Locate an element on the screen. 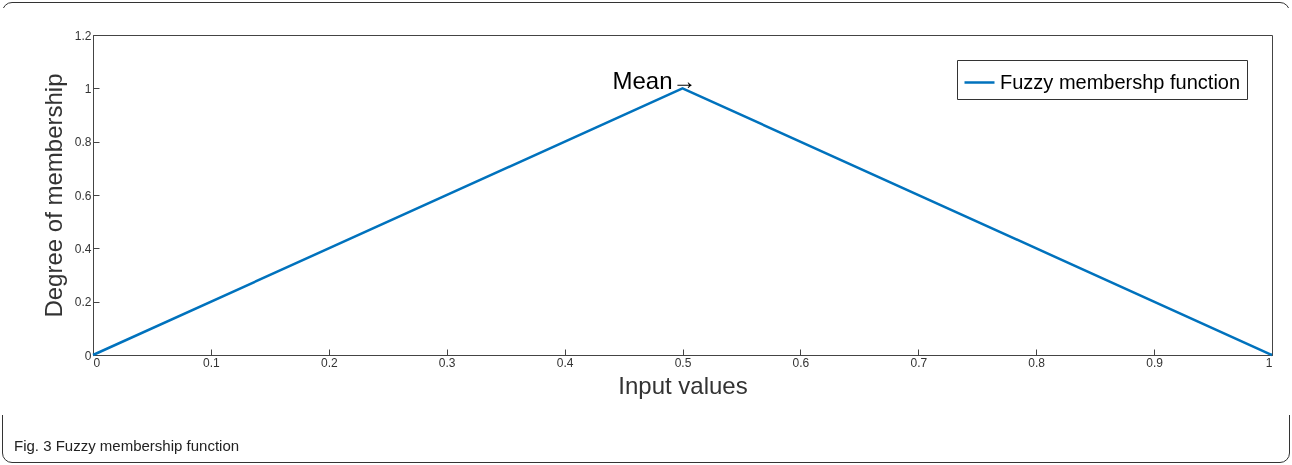 This screenshot has height=465, width=1292. x-tick-label: 0.4 is located at coordinates (565, 362).